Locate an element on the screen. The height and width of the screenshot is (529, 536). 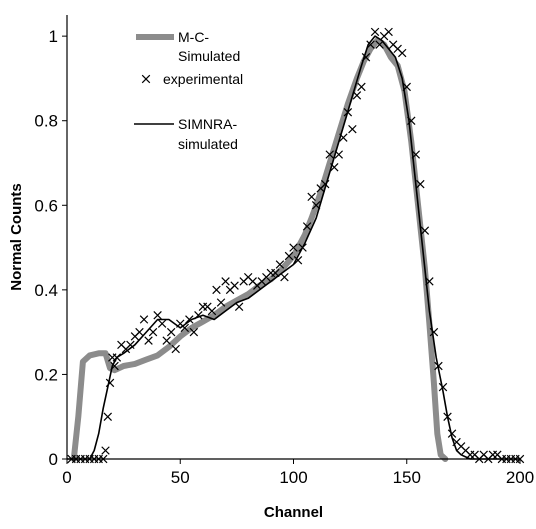
y-tick-label: 0.8 is located at coordinates (46, 121).